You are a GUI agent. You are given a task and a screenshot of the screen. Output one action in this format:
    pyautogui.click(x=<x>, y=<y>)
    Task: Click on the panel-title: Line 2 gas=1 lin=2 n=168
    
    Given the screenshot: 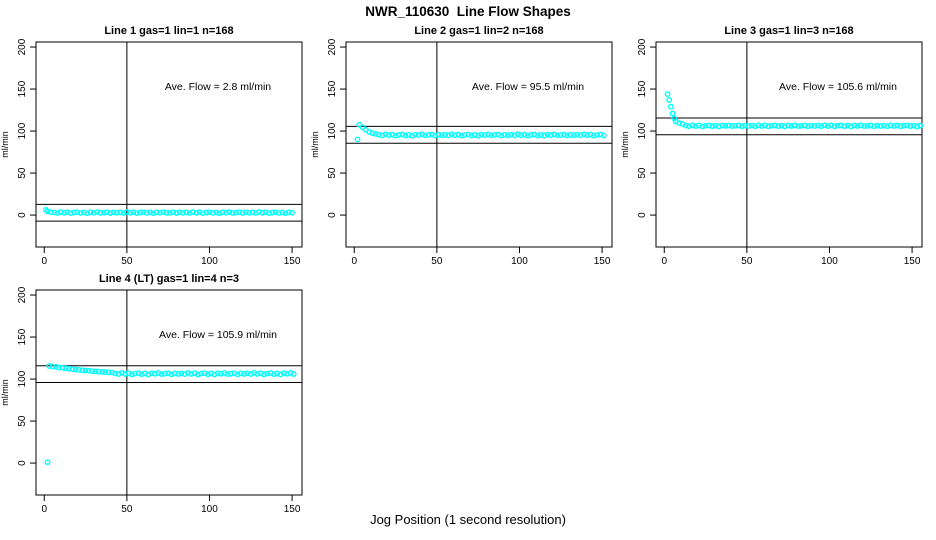 What is the action you would take?
    pyautogui.click(x=478, y=31)
    